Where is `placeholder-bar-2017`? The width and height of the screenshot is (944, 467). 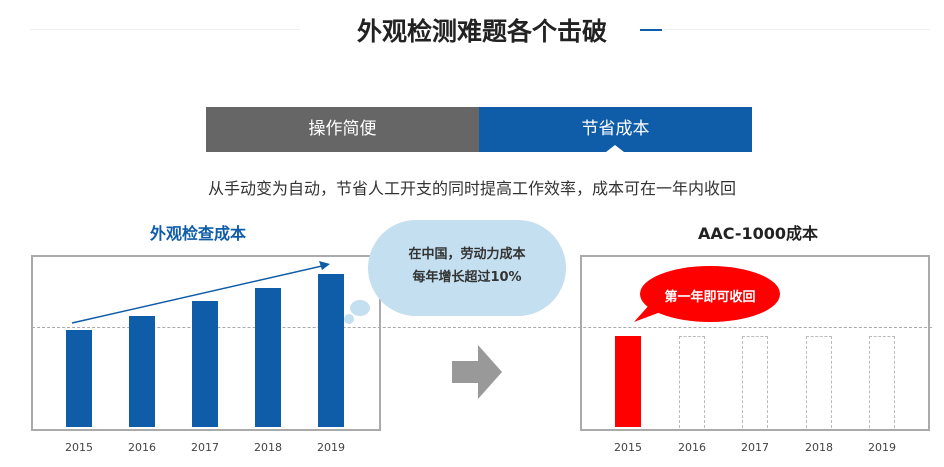 placeholder-bar-2017 is located at coordinates (755, 381).